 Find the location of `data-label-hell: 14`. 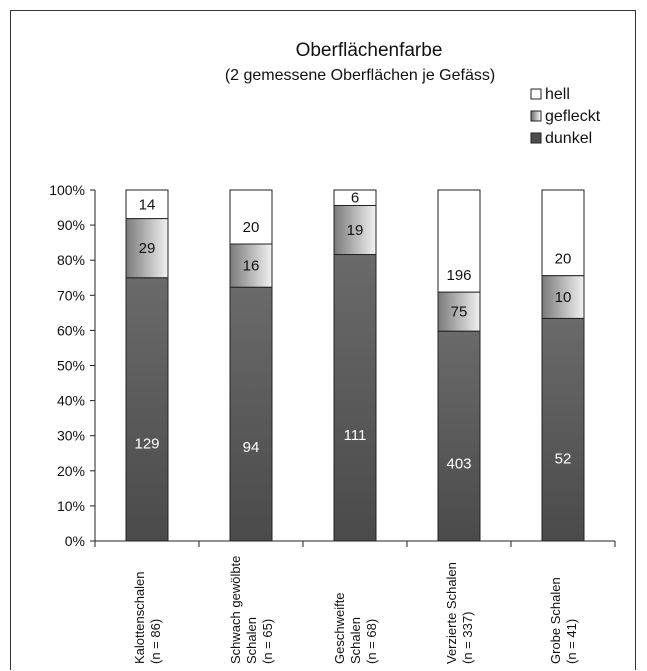

data-label-hell: 14 is located at coordinates (147, 204).